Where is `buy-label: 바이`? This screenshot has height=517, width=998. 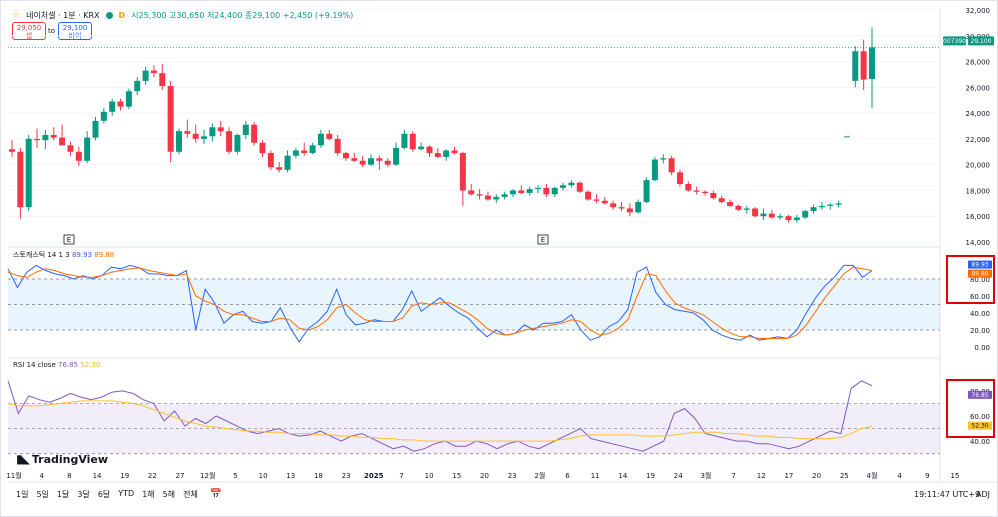 buy-label: 바이 is located at coordinates (75, 36).